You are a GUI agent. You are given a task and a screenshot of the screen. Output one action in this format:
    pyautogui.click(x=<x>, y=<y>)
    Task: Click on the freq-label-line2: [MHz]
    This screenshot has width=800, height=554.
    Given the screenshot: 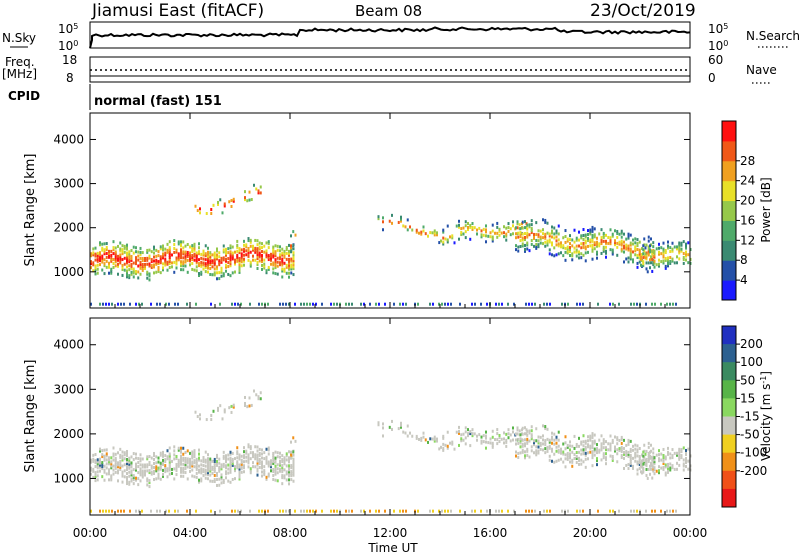 What is the action you would take?
    pyautogui.click(x=19, y=74)
    